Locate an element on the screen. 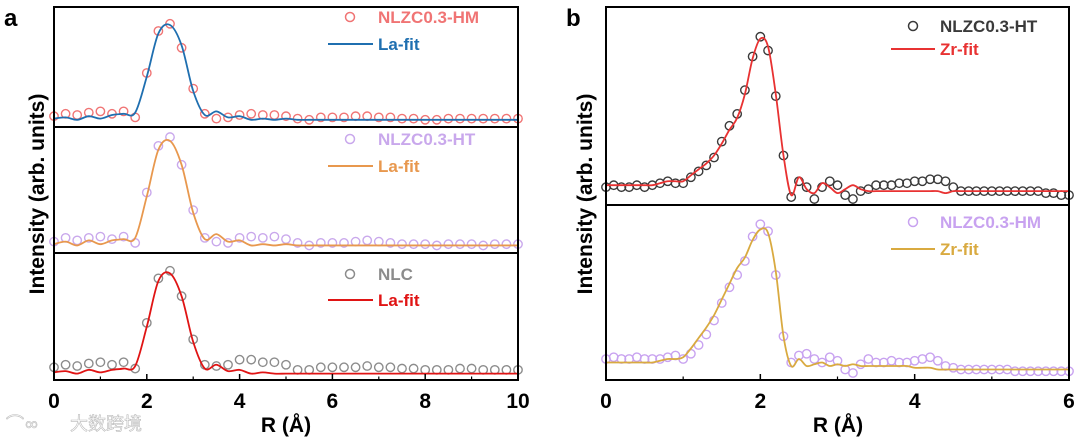 Image resolution: width=1080 pixels, height=440 pixels. subplot-1: NLZC0.3-HM La-fit is located at coordinates (286, 66).